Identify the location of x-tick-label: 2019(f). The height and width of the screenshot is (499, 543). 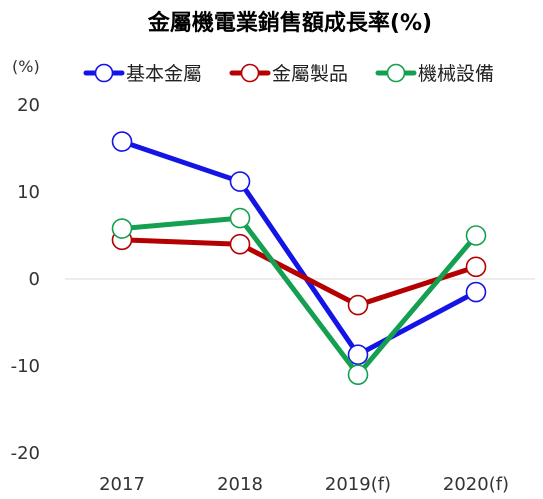
(358, 484).